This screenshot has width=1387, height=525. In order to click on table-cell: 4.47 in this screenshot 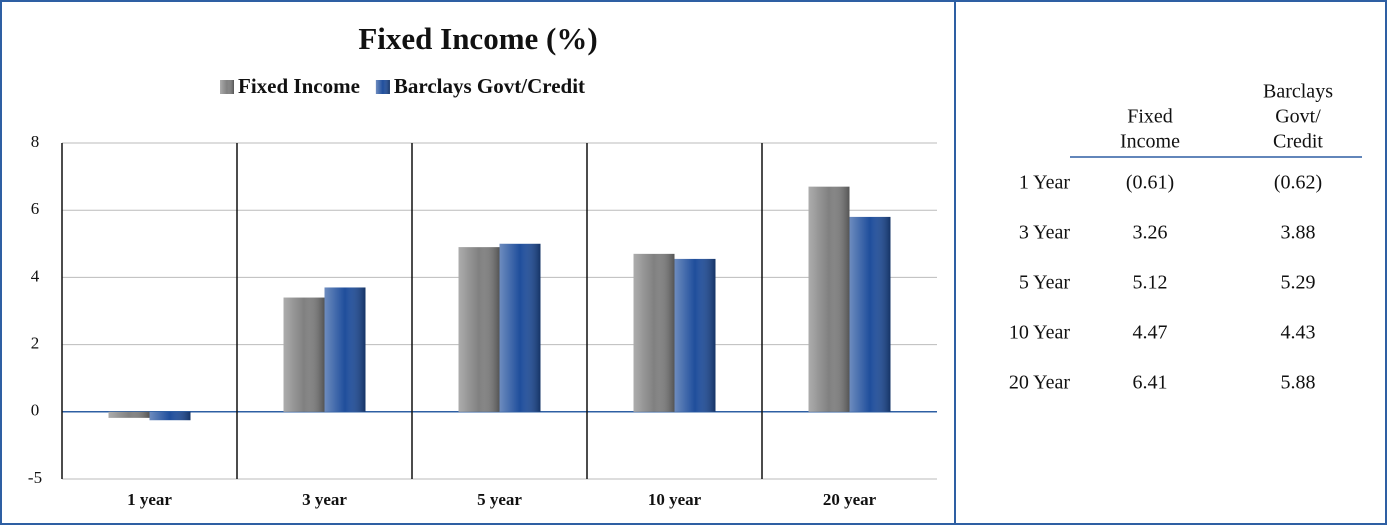, I will do `click(1150, 333)`.